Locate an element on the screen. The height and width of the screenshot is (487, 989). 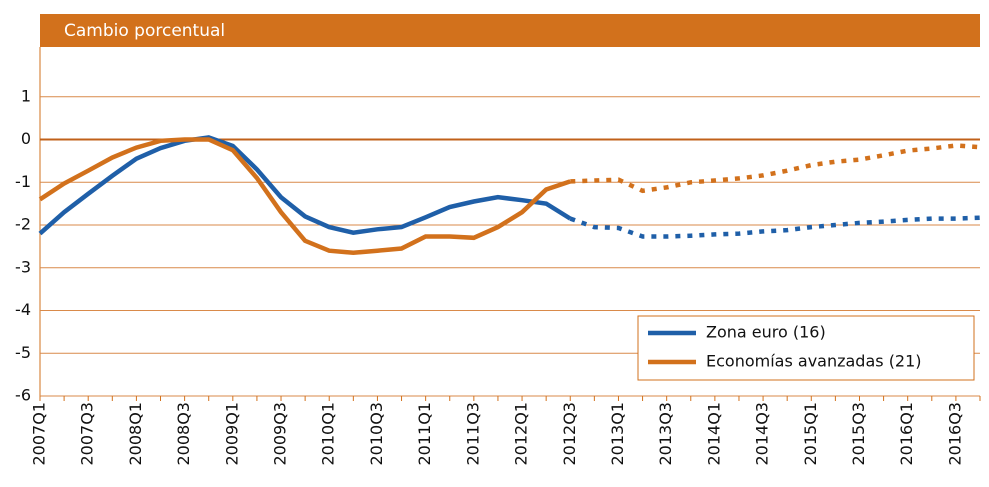
x-tick-label: 2014Q3 is located at coordinates (762, 434).